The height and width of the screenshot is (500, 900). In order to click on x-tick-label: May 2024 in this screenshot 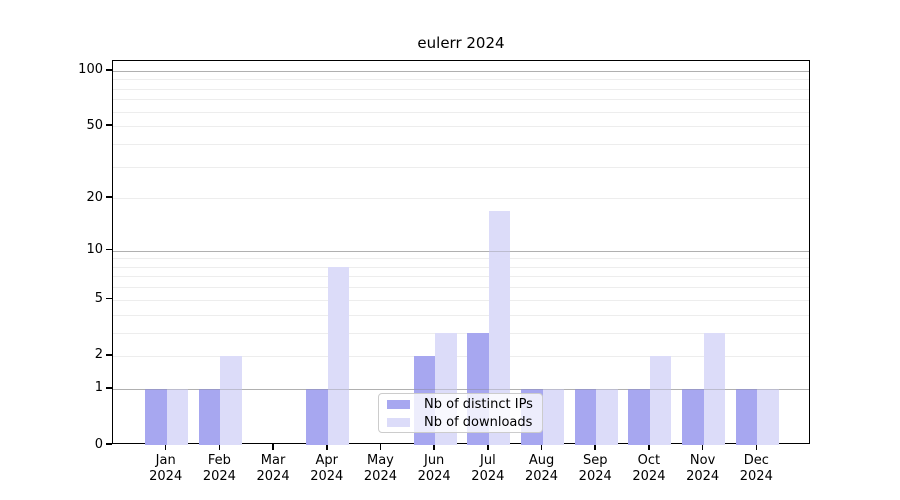, I will do `click(380, 469)`.